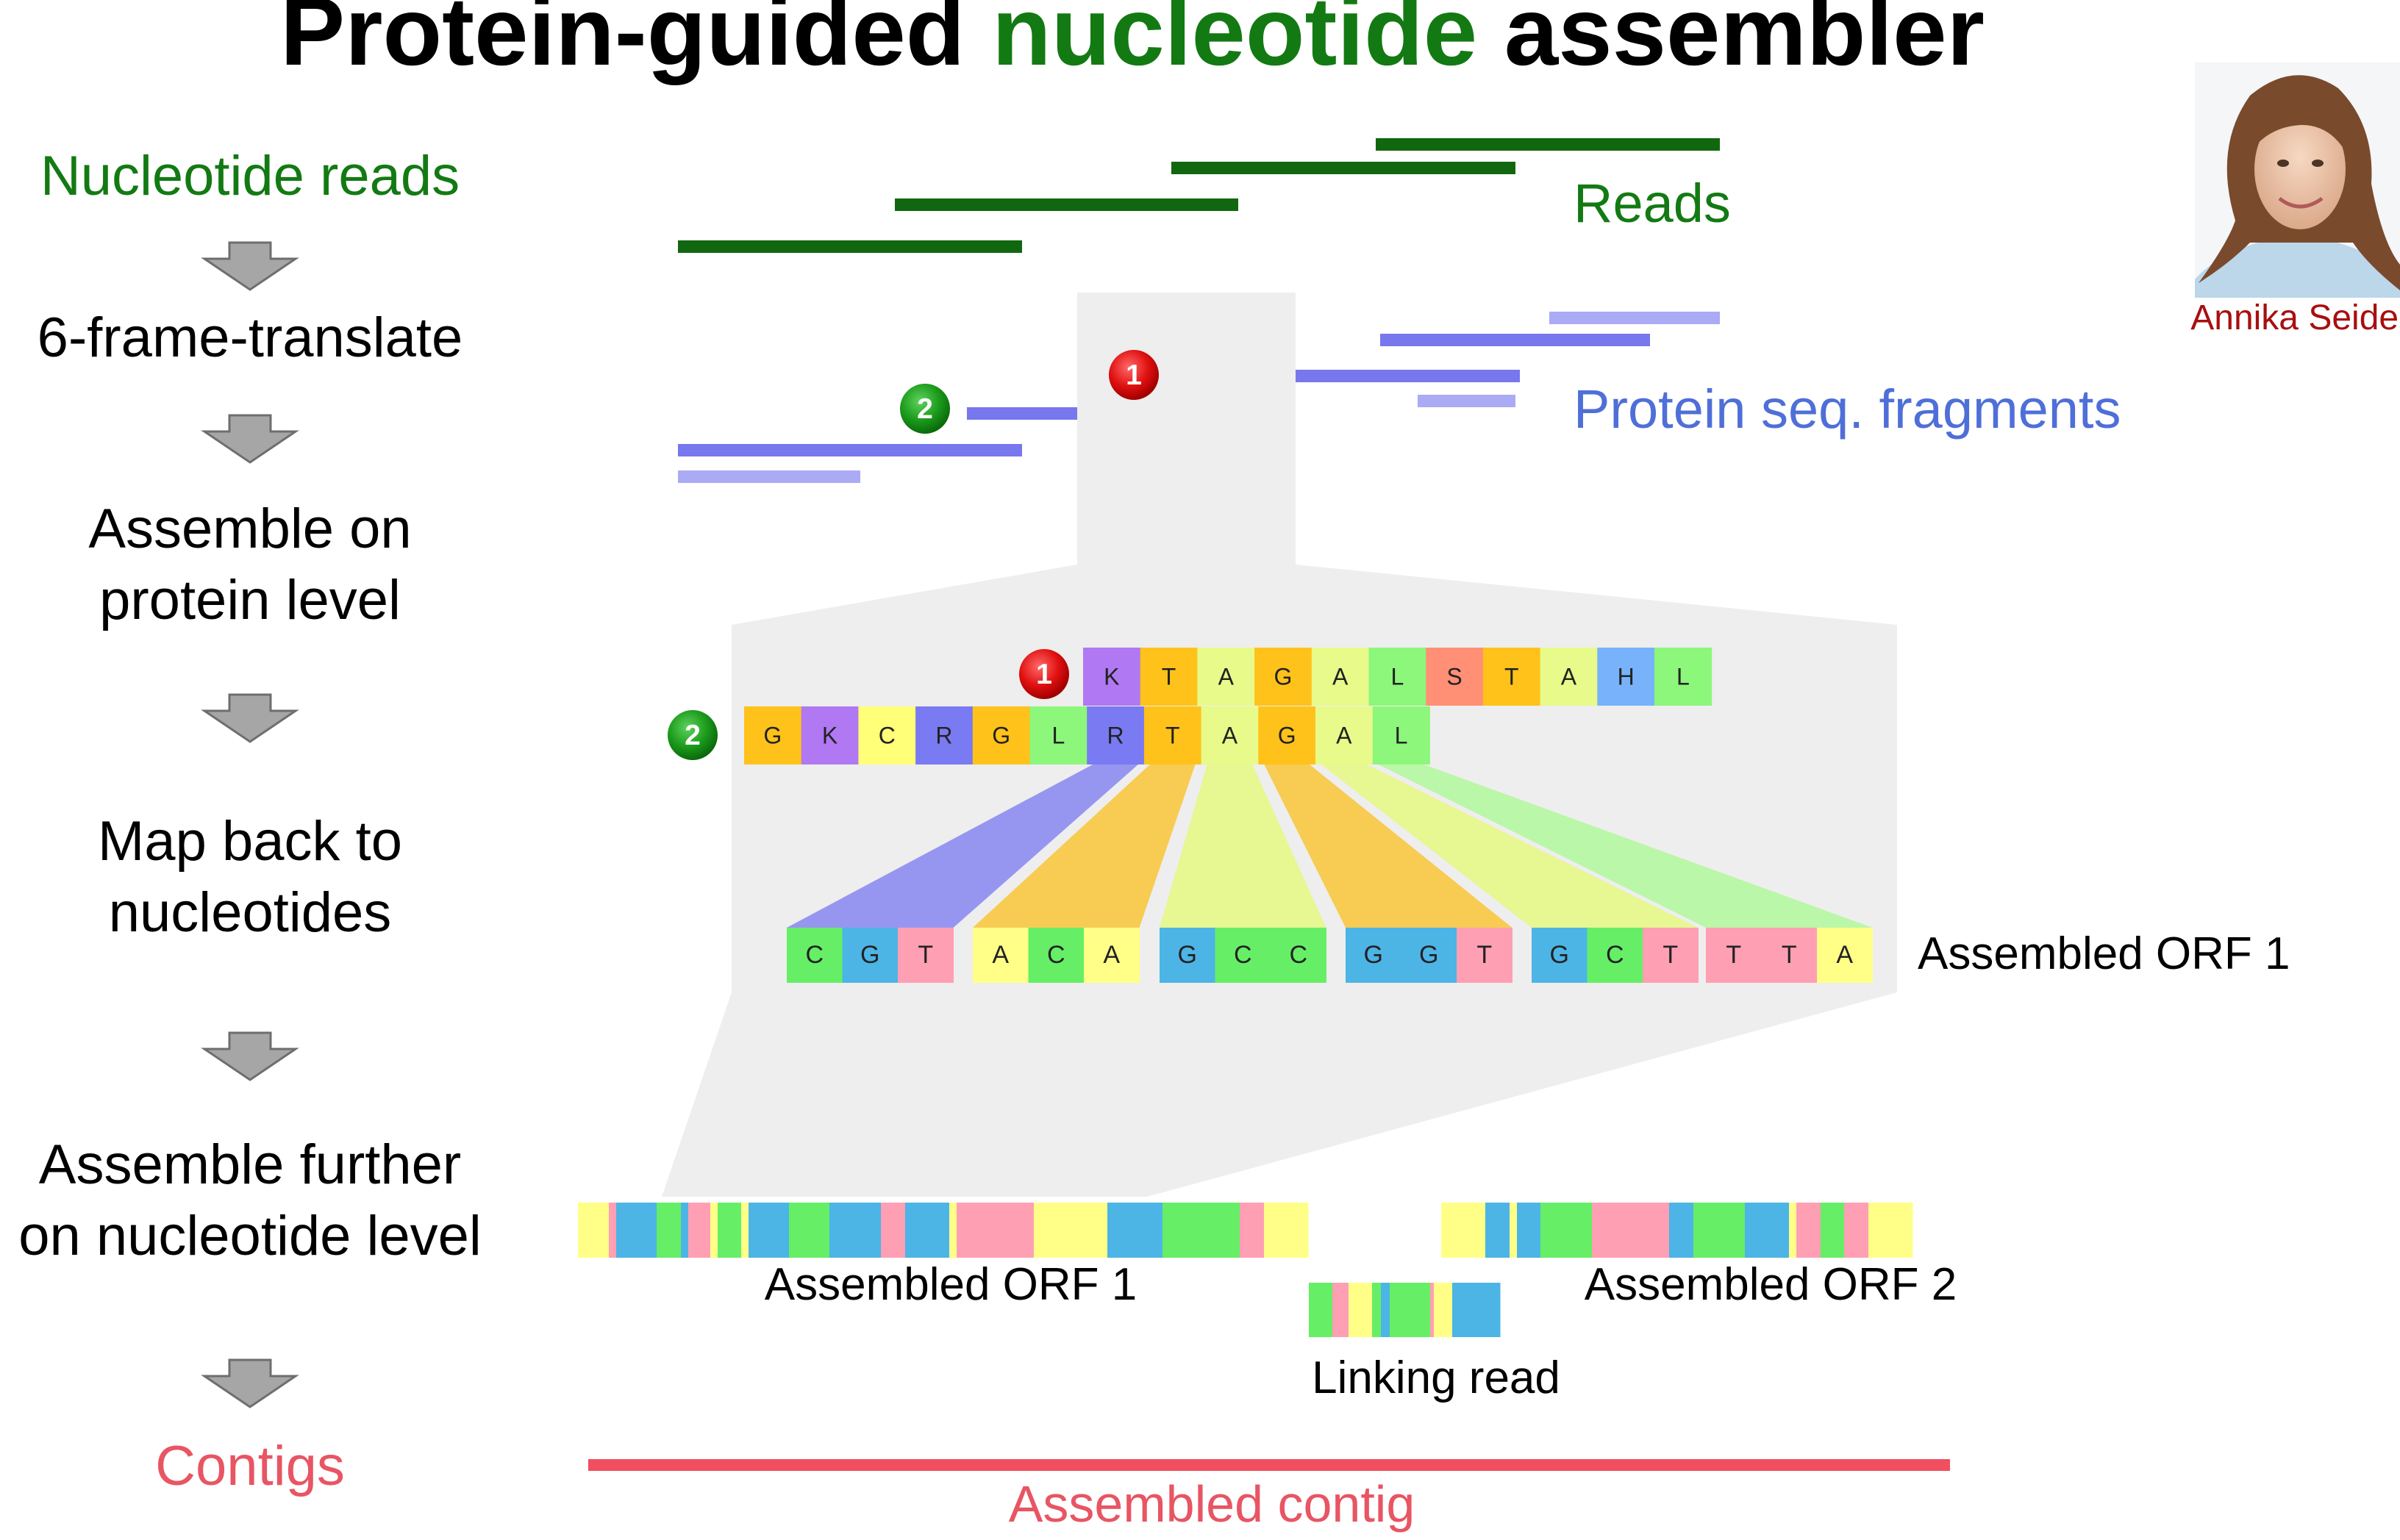 Image resolution: width=2400 pixels, height=1540 pixels. Describe the element at coordinates (1731, 42) in the screenshot. I see `title-part3: assembler` at that location.